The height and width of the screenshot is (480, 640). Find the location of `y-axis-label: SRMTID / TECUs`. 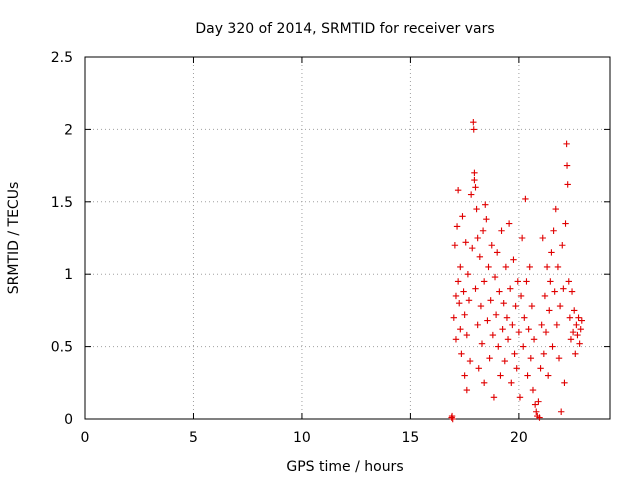

y-axis-label: SRMTID / TECUs is located at coordinates (14, 238).